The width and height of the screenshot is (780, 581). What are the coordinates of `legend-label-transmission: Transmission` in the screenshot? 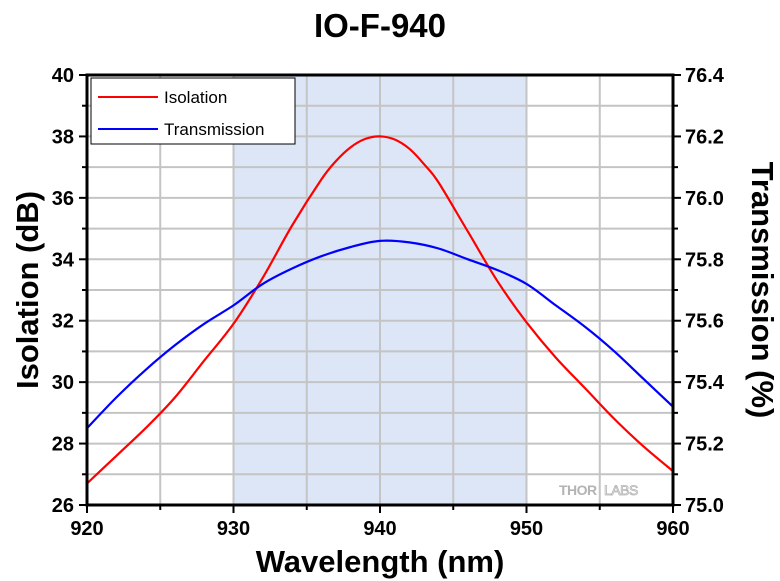 It's located at (214, 129).